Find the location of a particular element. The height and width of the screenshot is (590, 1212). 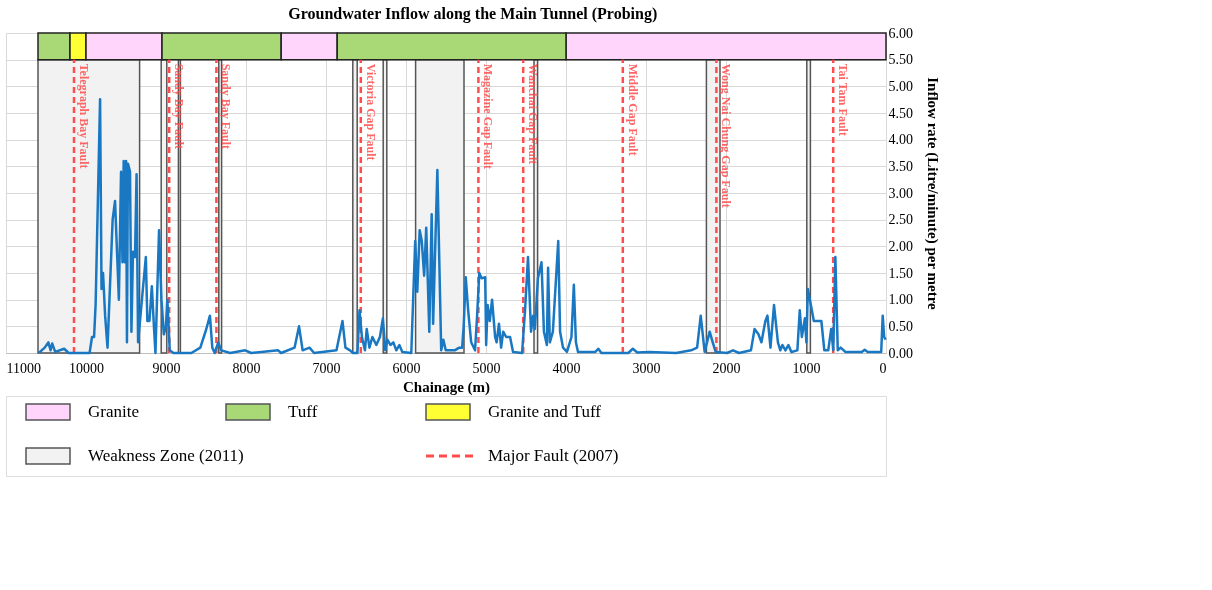

y-tick-label: 2.00 is located at coordinates (900, 246).